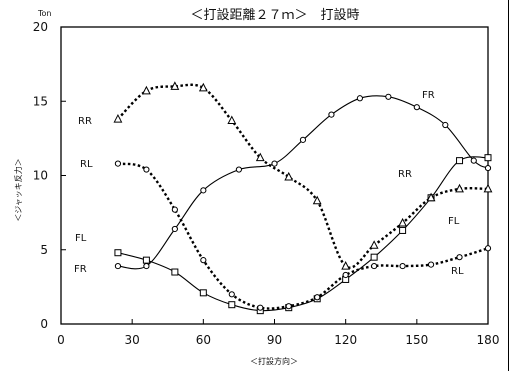 The image size is (515, 371). I want to click on x-tick-label: 30, so click(132, 340).